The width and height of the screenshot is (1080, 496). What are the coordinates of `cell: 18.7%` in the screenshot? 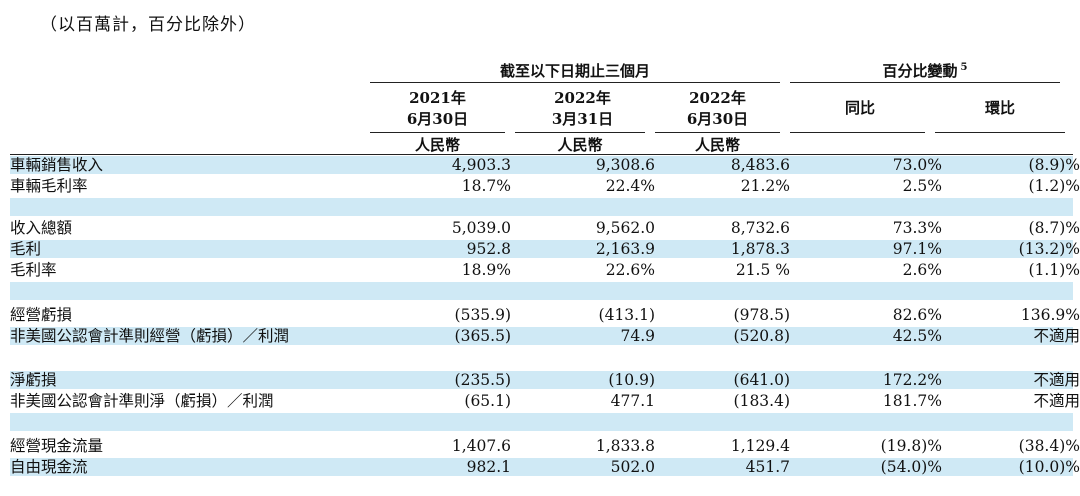 It's located at (486, 186).